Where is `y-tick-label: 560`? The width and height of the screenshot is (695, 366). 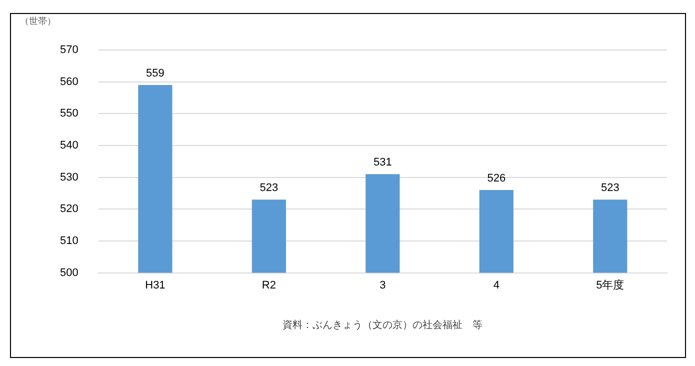 y-tick-label: 560 is located at coordinates (69, 82).